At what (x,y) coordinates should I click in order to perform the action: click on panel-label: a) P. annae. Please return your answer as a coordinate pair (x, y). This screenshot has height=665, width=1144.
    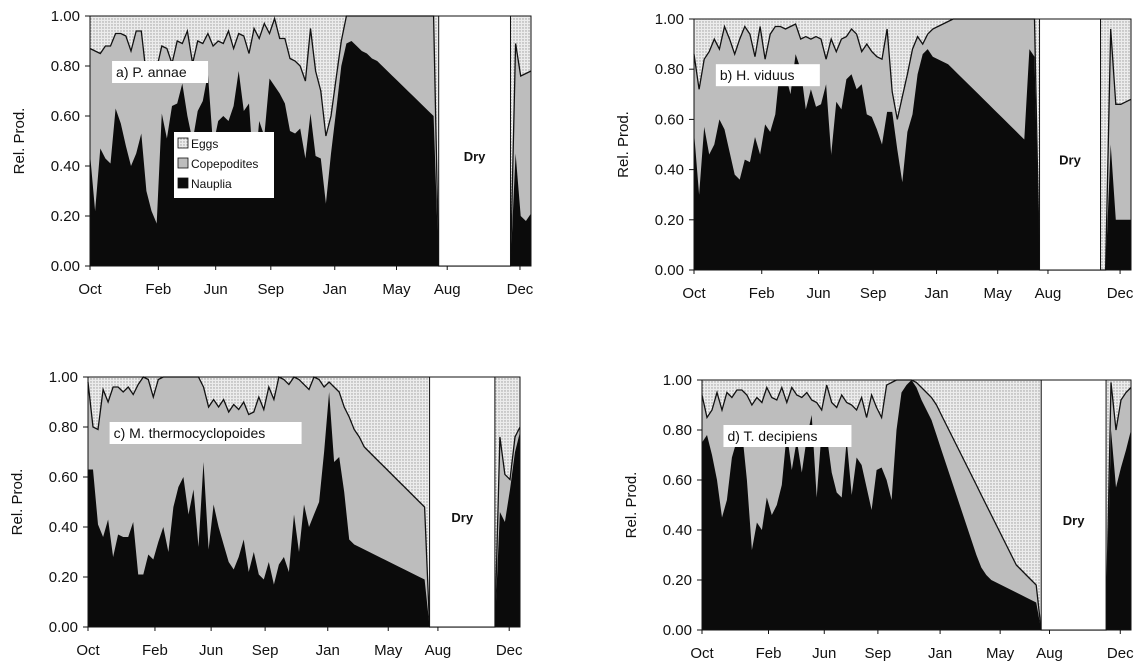
    Looking at the image, I should click on (151, 72).